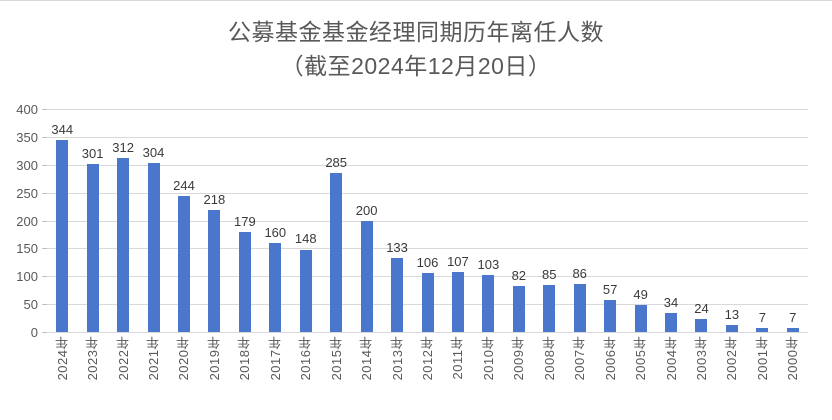 Image resolution: width=832 pixels, height=420 pixels. I want to click on x-axis-tick-label: 2006年, so click(610, 358).